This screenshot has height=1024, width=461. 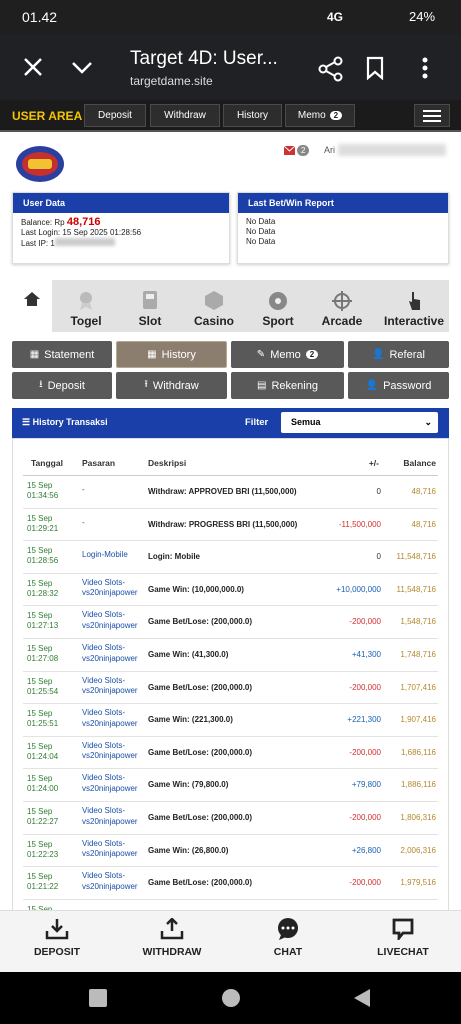 I want to click on date-cell: 15 Sep 01:24:00, so click(x=42, y=784).